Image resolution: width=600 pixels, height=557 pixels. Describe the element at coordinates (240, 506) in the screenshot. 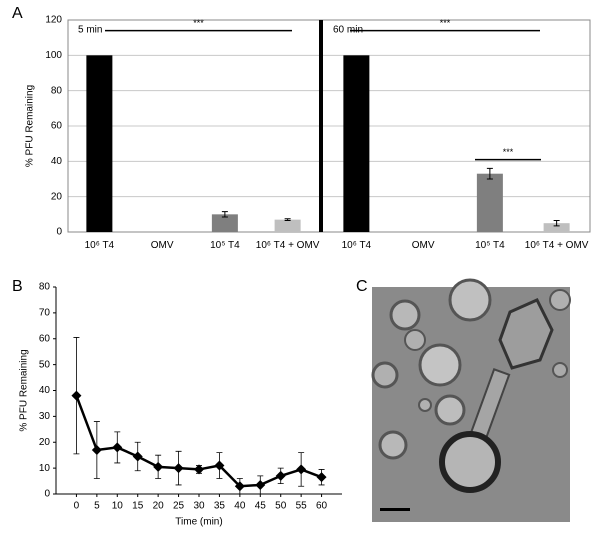

I see `x-tick-label: 40` at that location.